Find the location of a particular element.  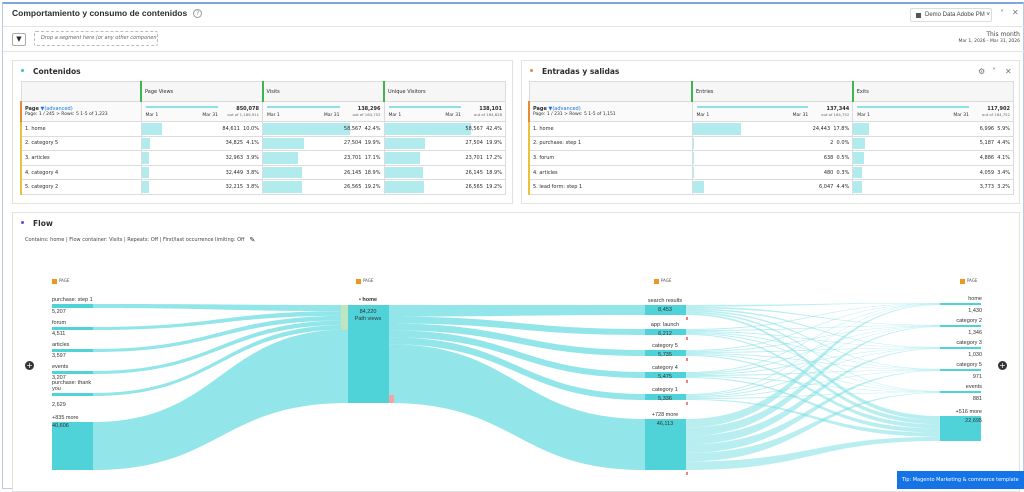

row-label: 5. lead form: step 1 is located at coordinates (610, 187).